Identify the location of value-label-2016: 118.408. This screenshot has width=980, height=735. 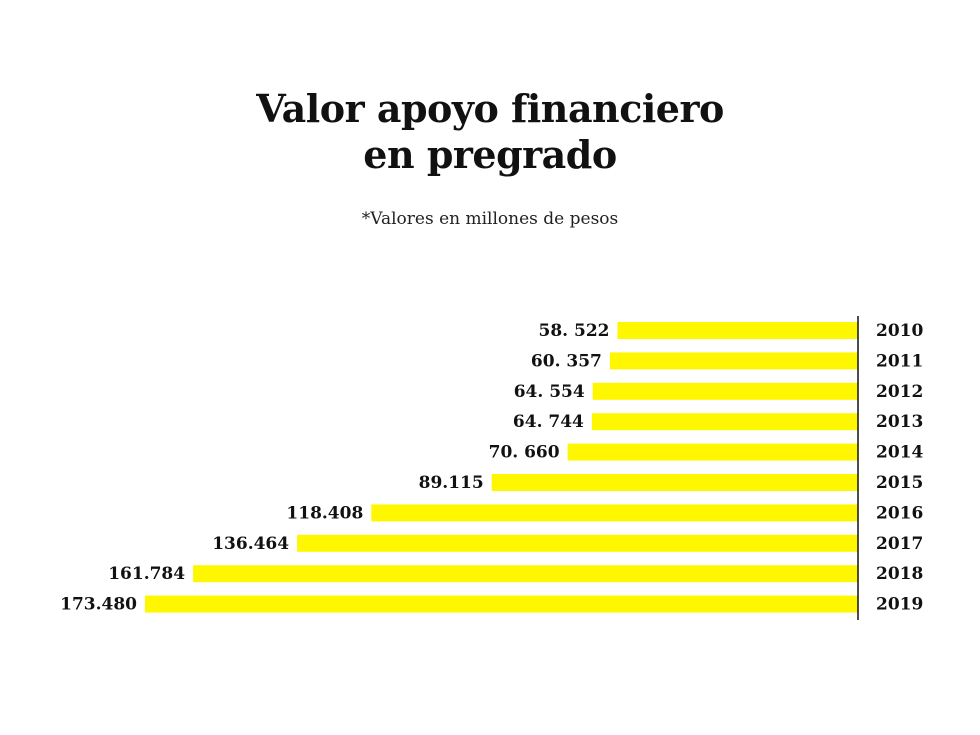
(324, 513).